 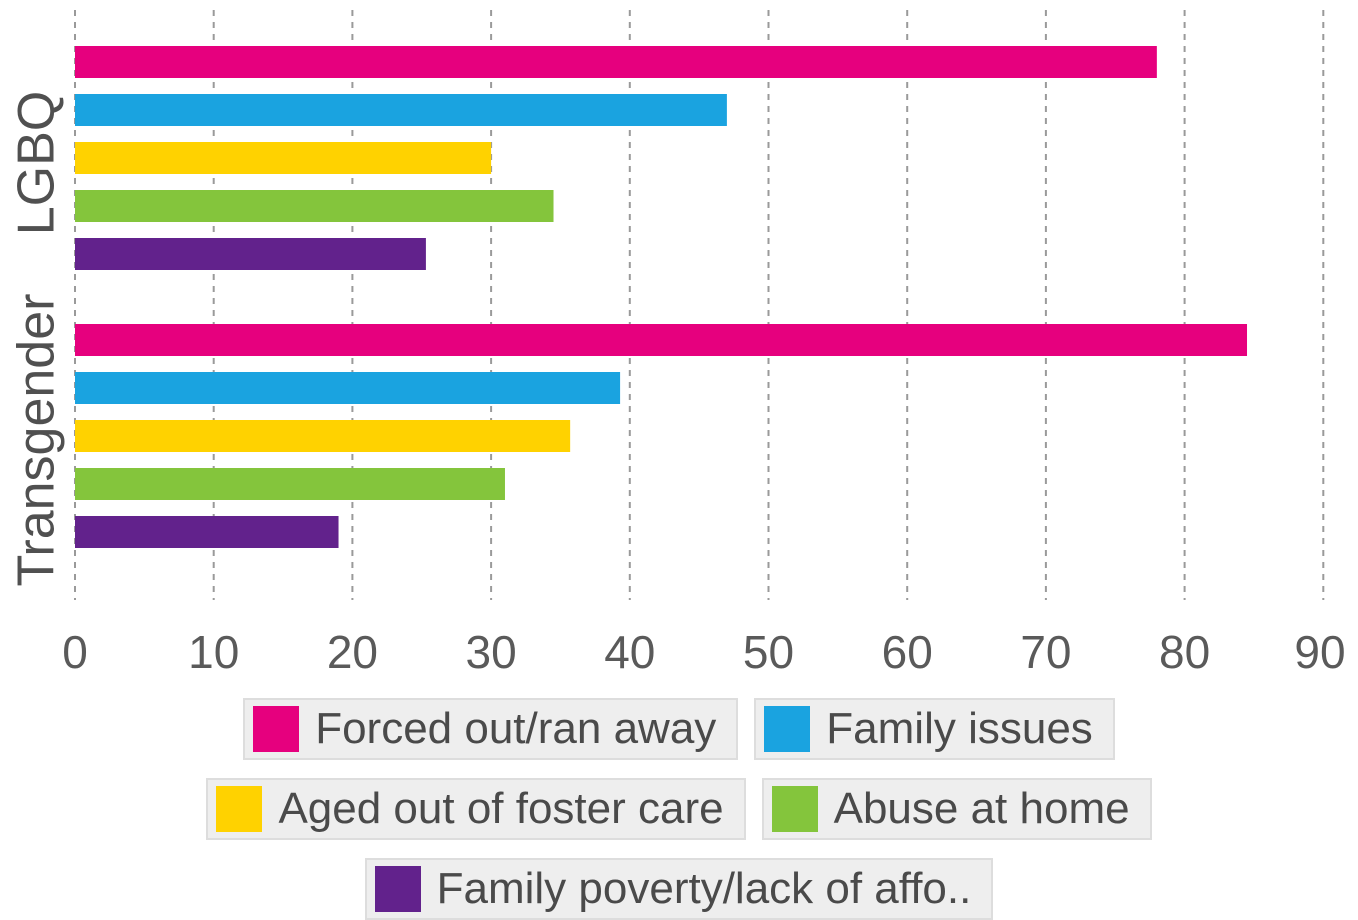 What do you see at coordinates (501, 808) in the screenshot?
I see `legend-label-aged-out: Aged out of foster care` at bounding box center [501, 808].